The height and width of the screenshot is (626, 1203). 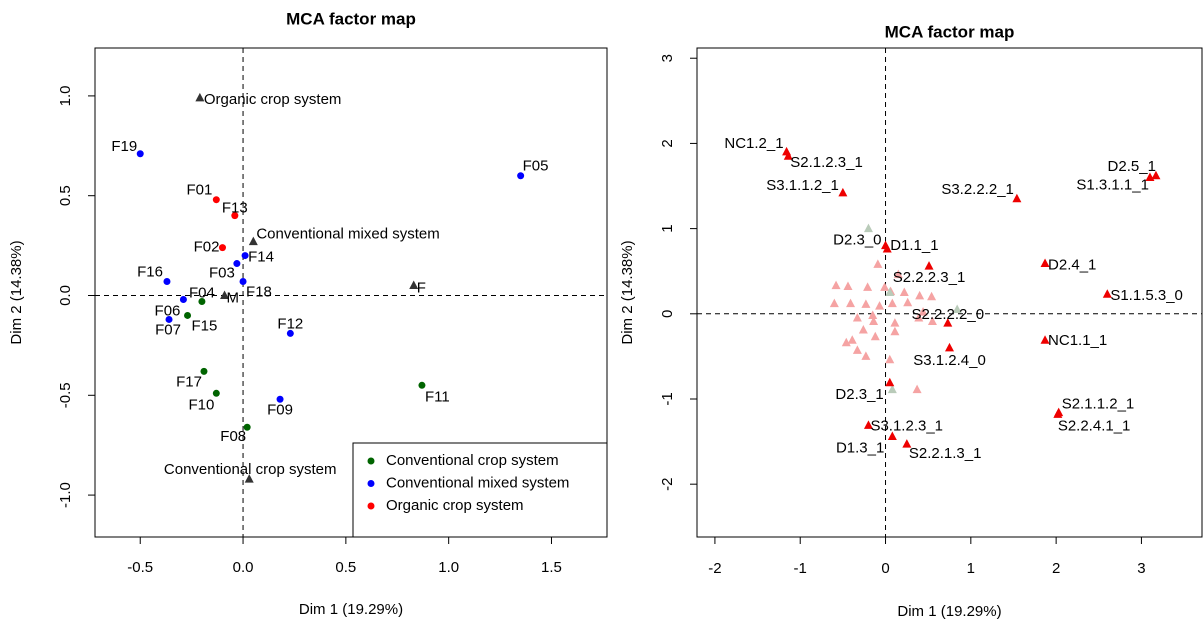 What do you see at coordinates (667, 398) in the screenshot?
I see `y-tick-label: -1` at bounding box center [667, 398].